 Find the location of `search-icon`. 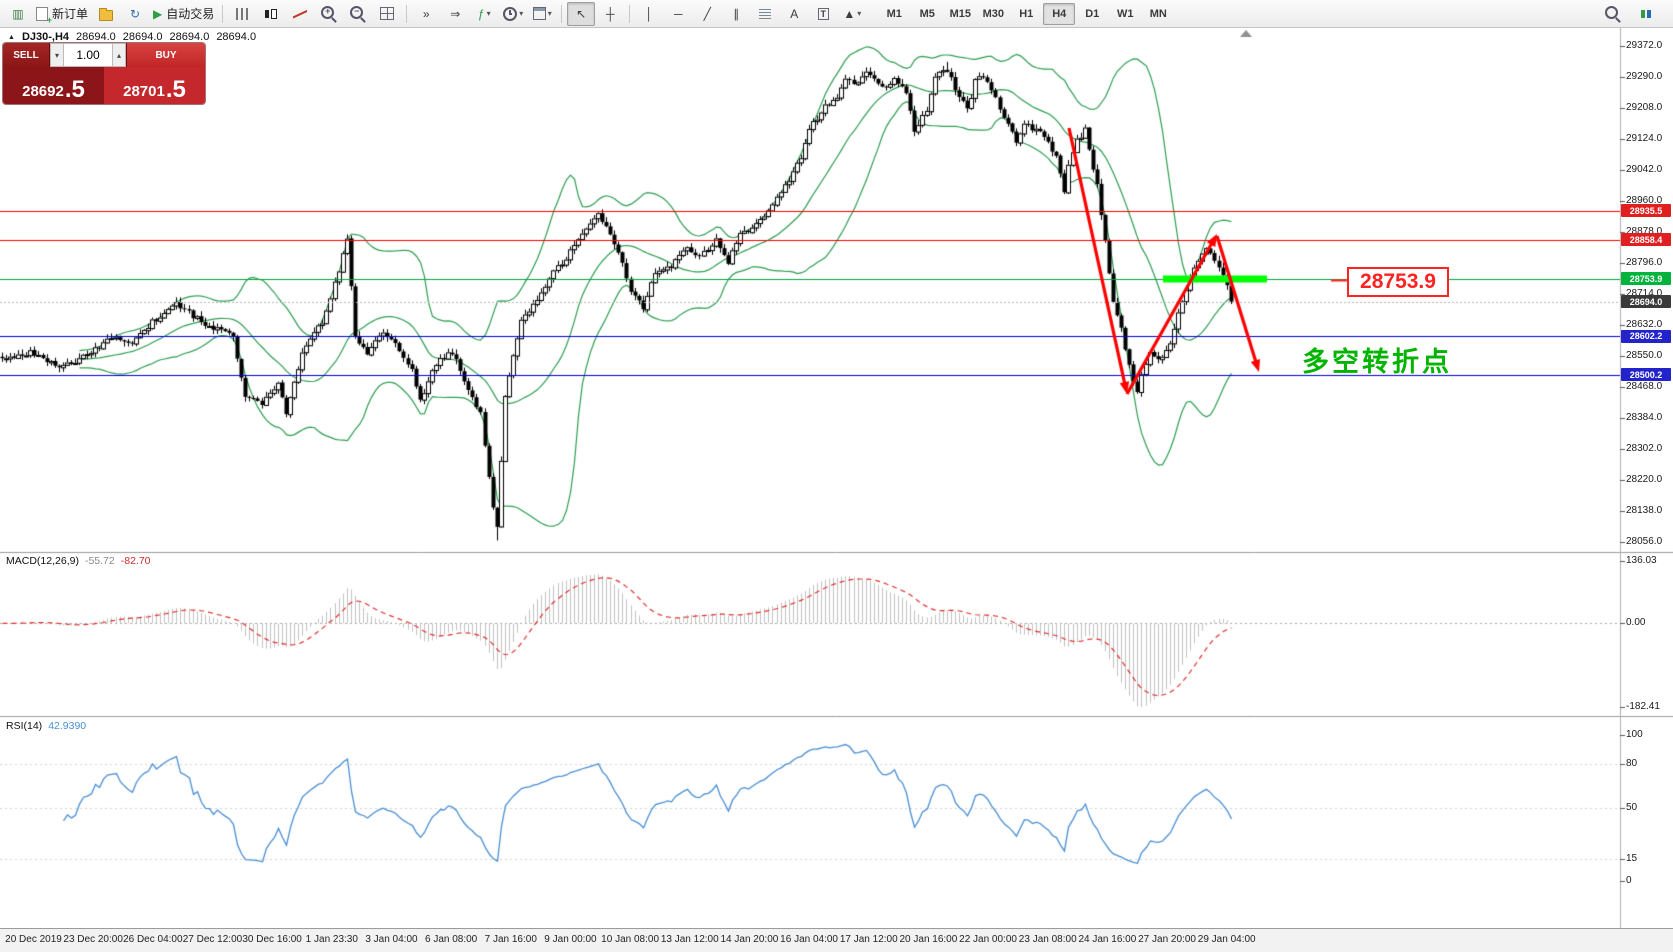

search-icon is located at coordinates (1613, 14).